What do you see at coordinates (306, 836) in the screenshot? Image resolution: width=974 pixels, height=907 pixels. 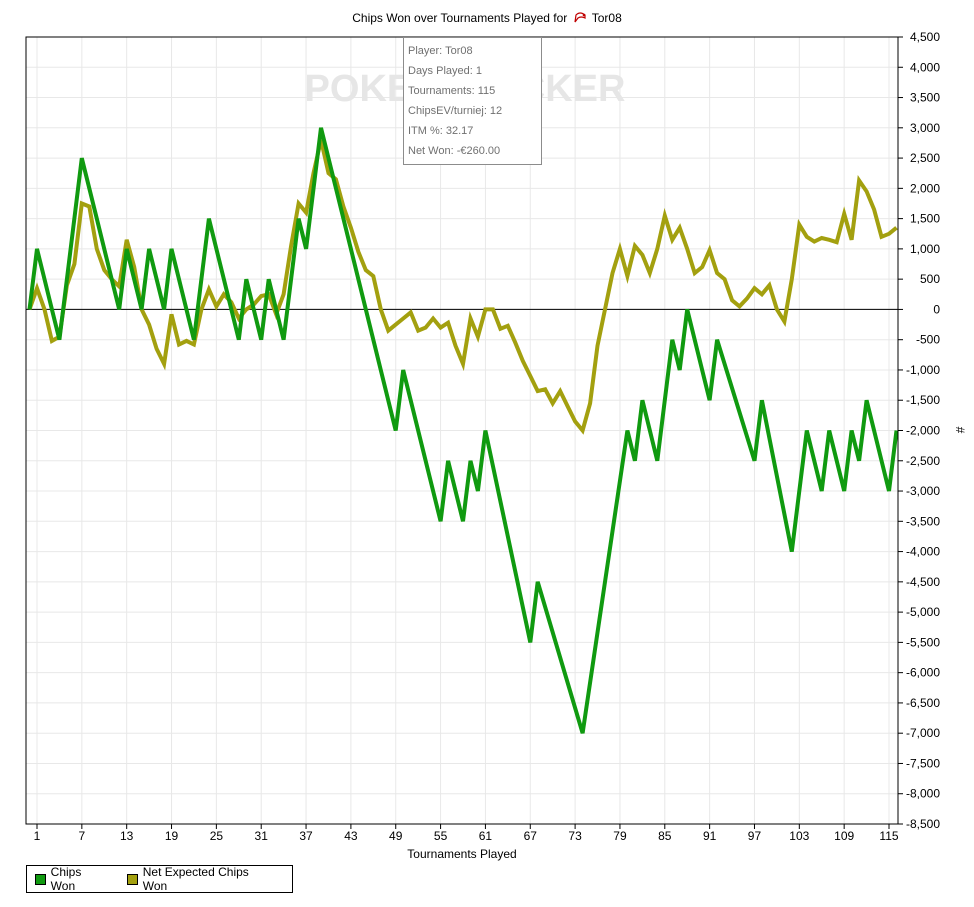 I see `x-tick-label: 37` at bounding box center [306, 836].